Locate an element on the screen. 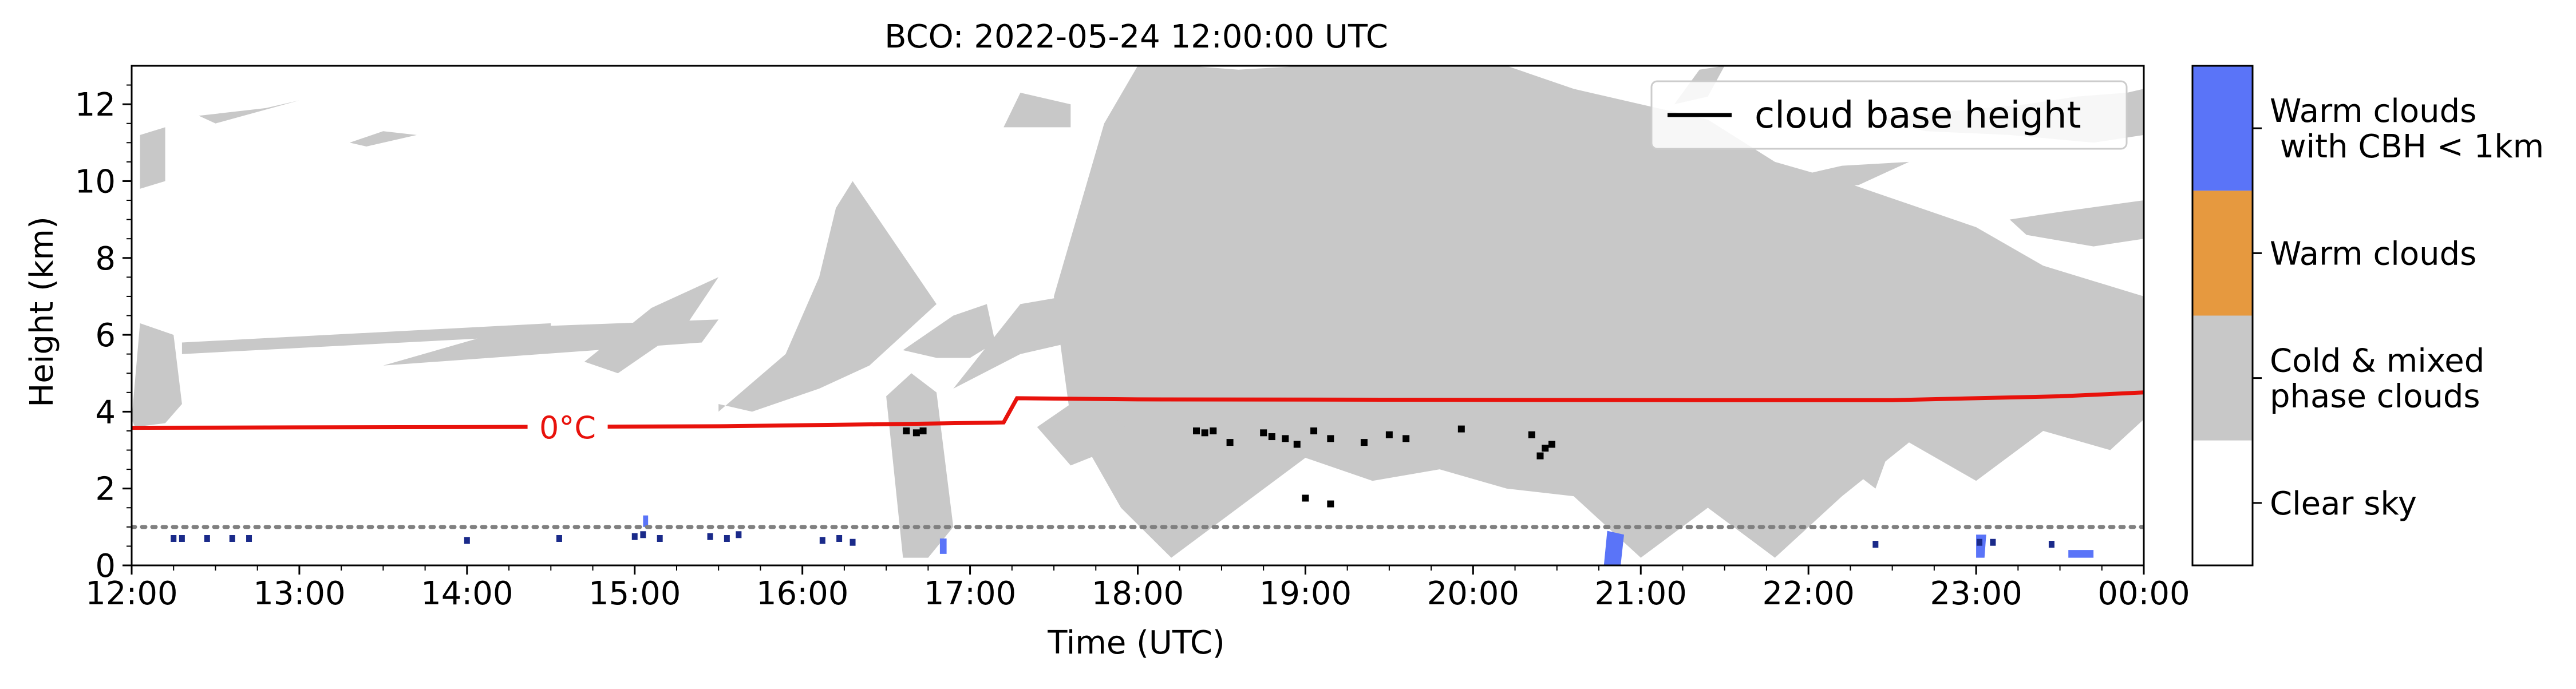 The height and width of the screenshot is (689, 2576). x-tick-label-0: 12:00 is located at coordinates (131, 593).